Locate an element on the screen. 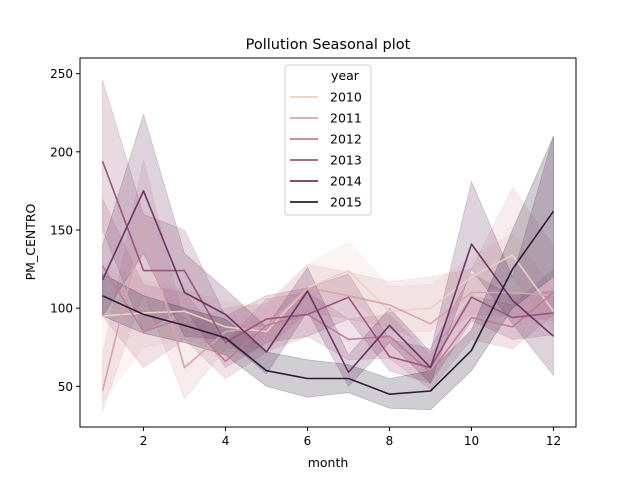 This screenshot has width=640, height=480. y-tick-label: 100 is located at coordinates (61, 309).